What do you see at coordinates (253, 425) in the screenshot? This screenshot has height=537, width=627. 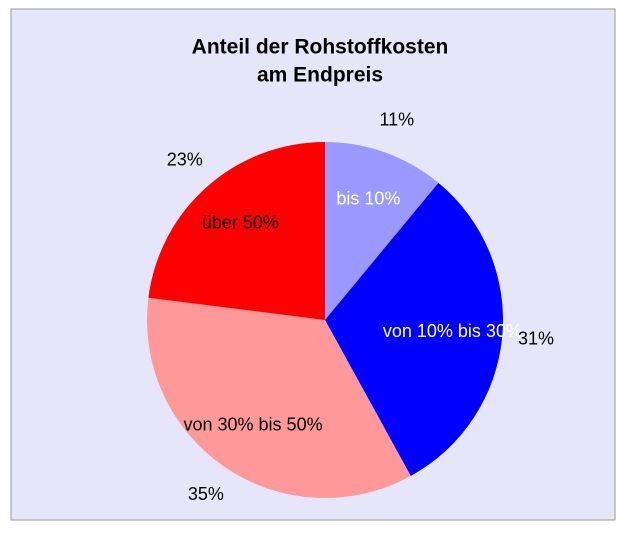 I see `slice-label: von 30% bis 50%` at bounding box center [253, 425].